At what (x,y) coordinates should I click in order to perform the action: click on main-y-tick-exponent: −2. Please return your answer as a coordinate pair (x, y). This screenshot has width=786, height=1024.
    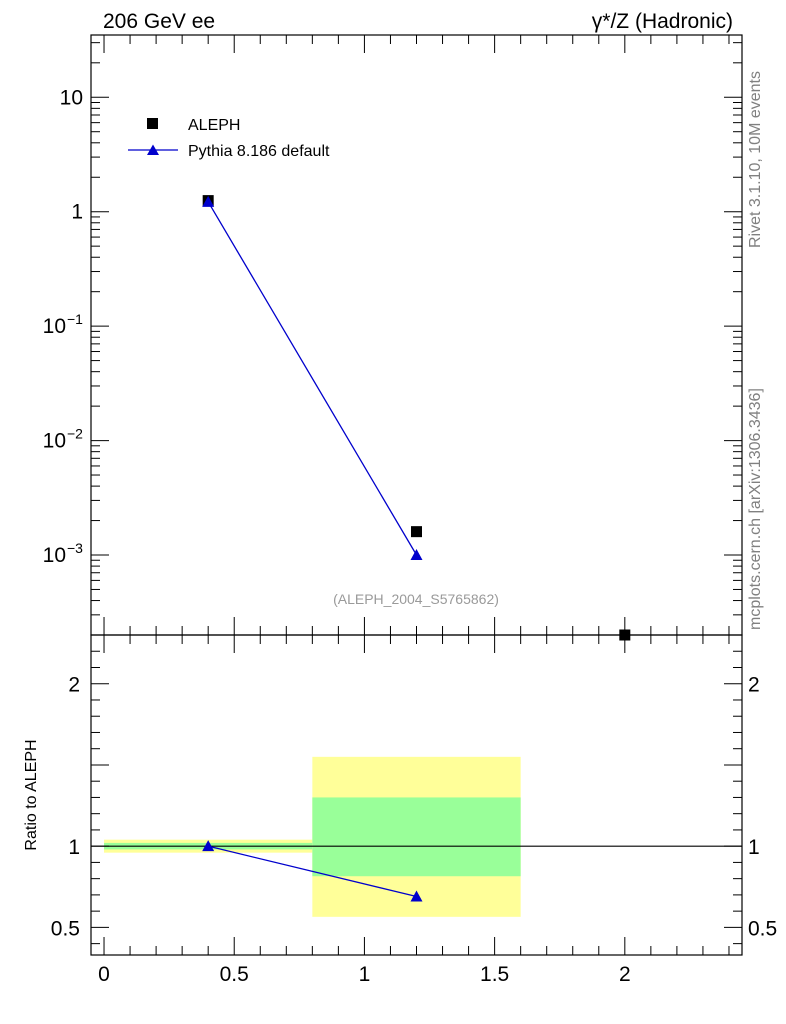
    Looking at the image, I should click on (75, 434).